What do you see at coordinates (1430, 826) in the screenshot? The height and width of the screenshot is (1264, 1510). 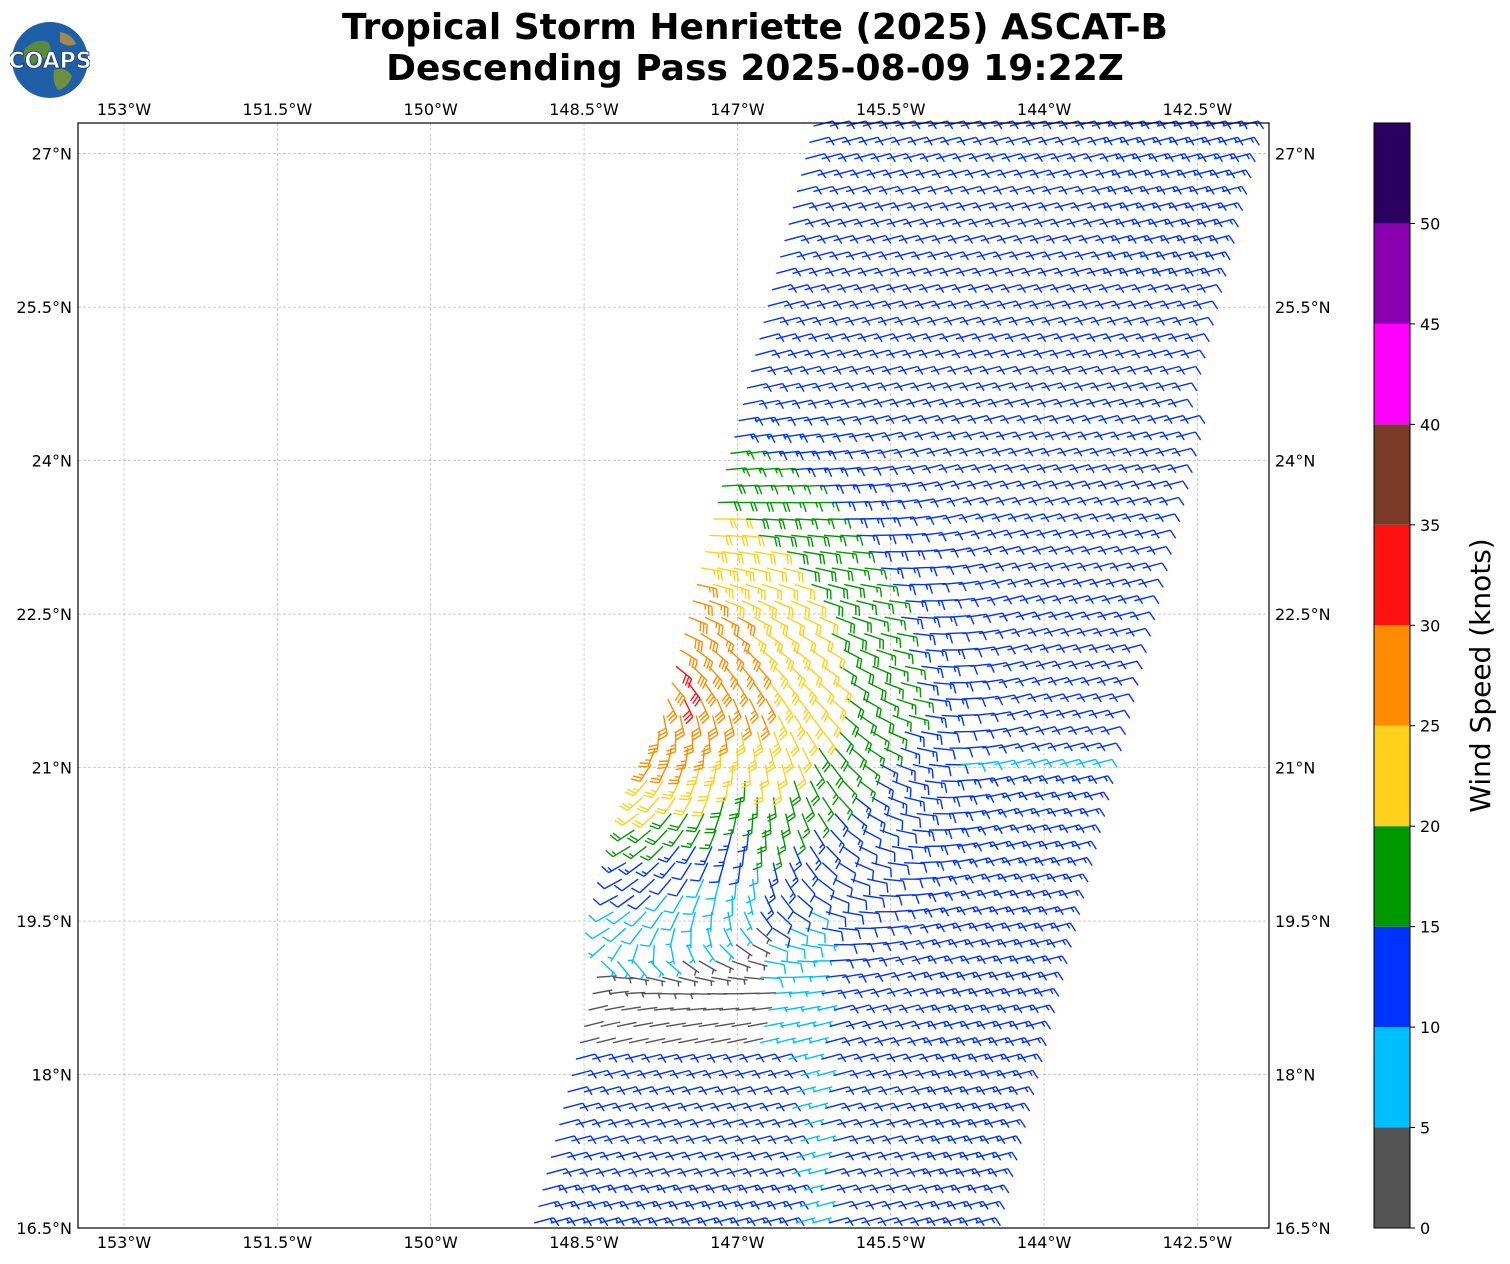 I see `colorbar-tick-label: 20` at bounding box center [1430, 826].